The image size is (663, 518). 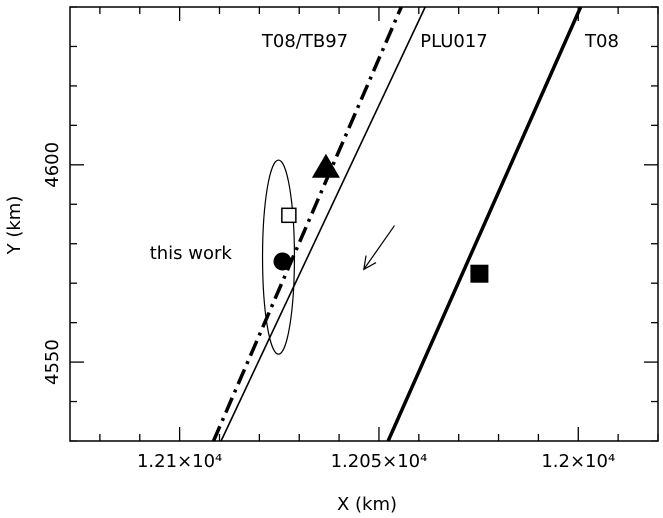 I want to click on direction-arrow, so click(x=379, y=247).